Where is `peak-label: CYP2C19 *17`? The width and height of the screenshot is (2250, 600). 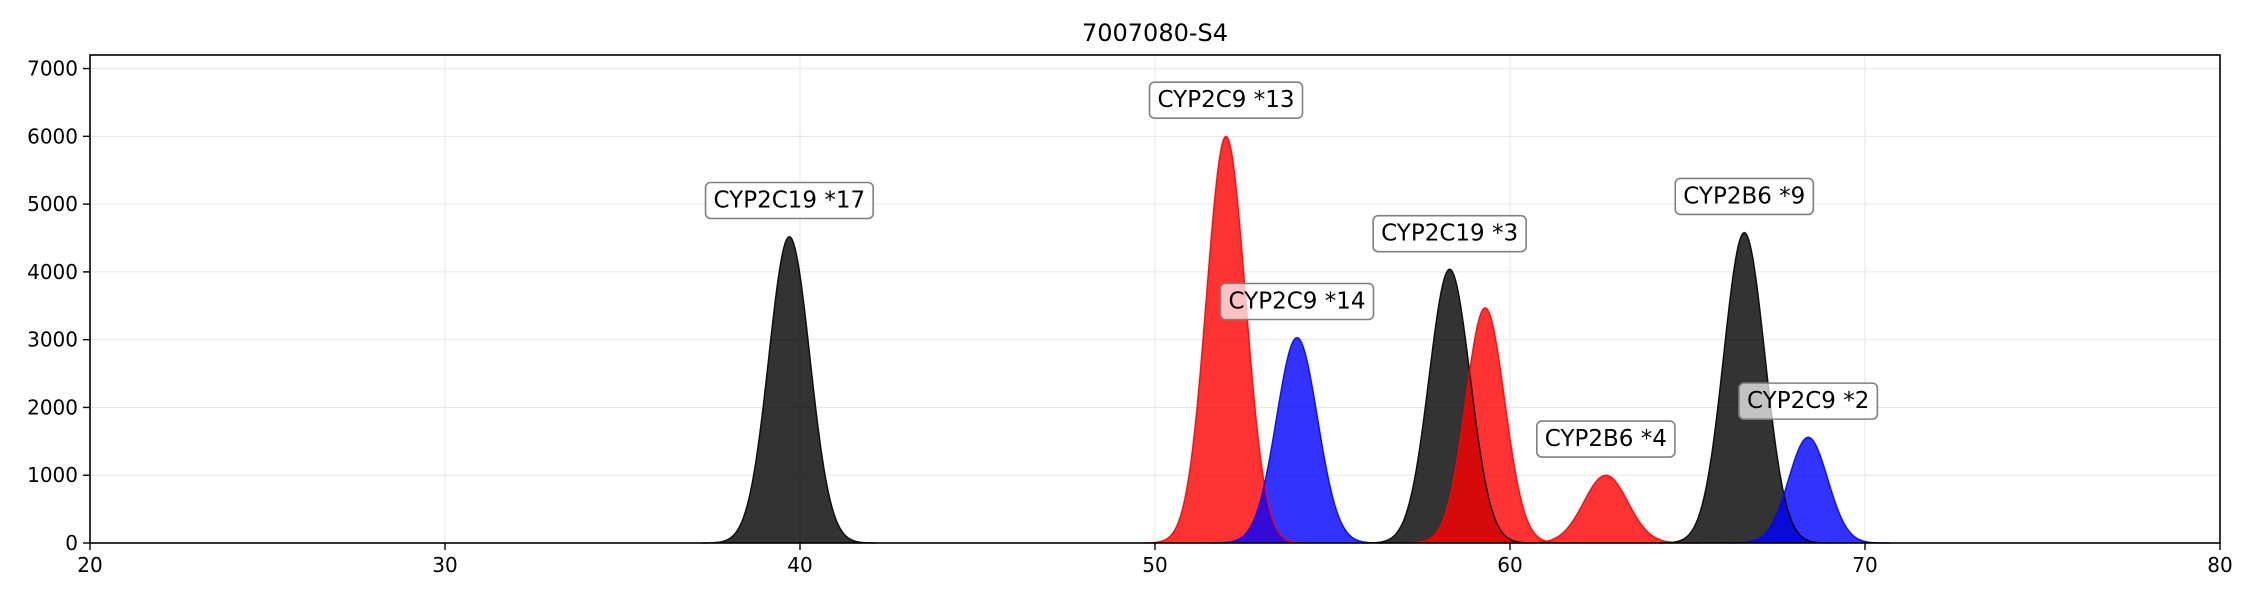
peak-label: CYP2C19 *17 is located at coordinates (789, 200).